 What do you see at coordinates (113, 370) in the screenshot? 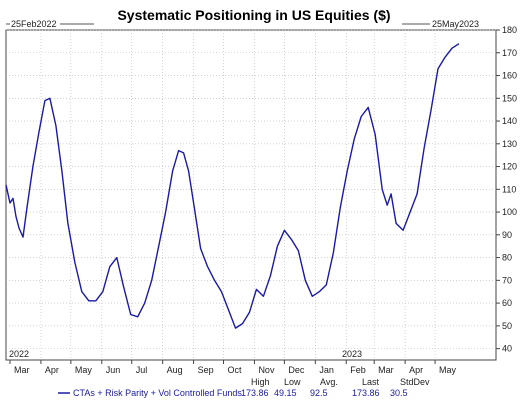
I see `x-tick-label: Jun` at bounding box center [113, 370].